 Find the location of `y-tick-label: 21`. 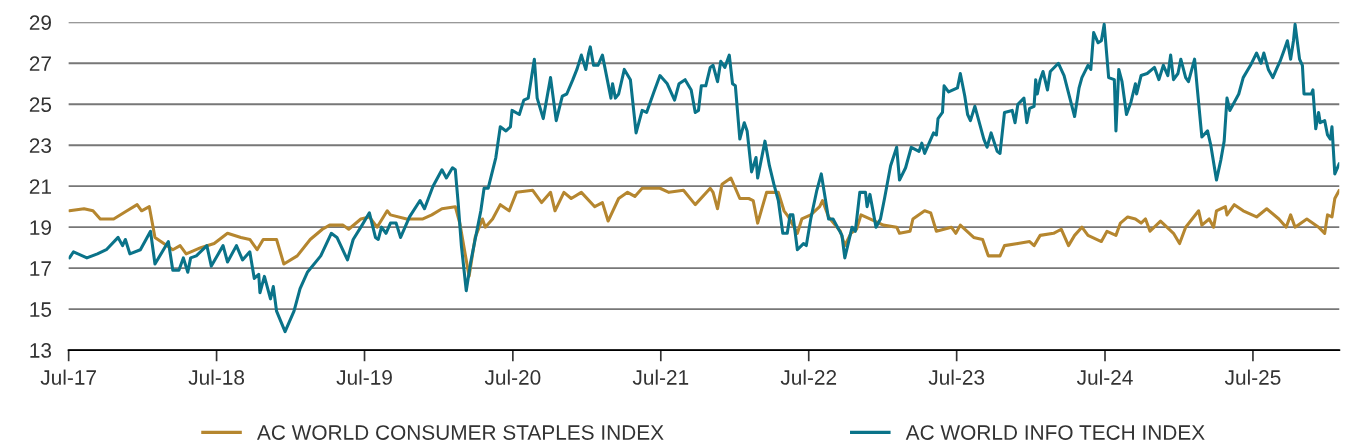

y-tick-label: 21 is located at coordinates (40, 186).